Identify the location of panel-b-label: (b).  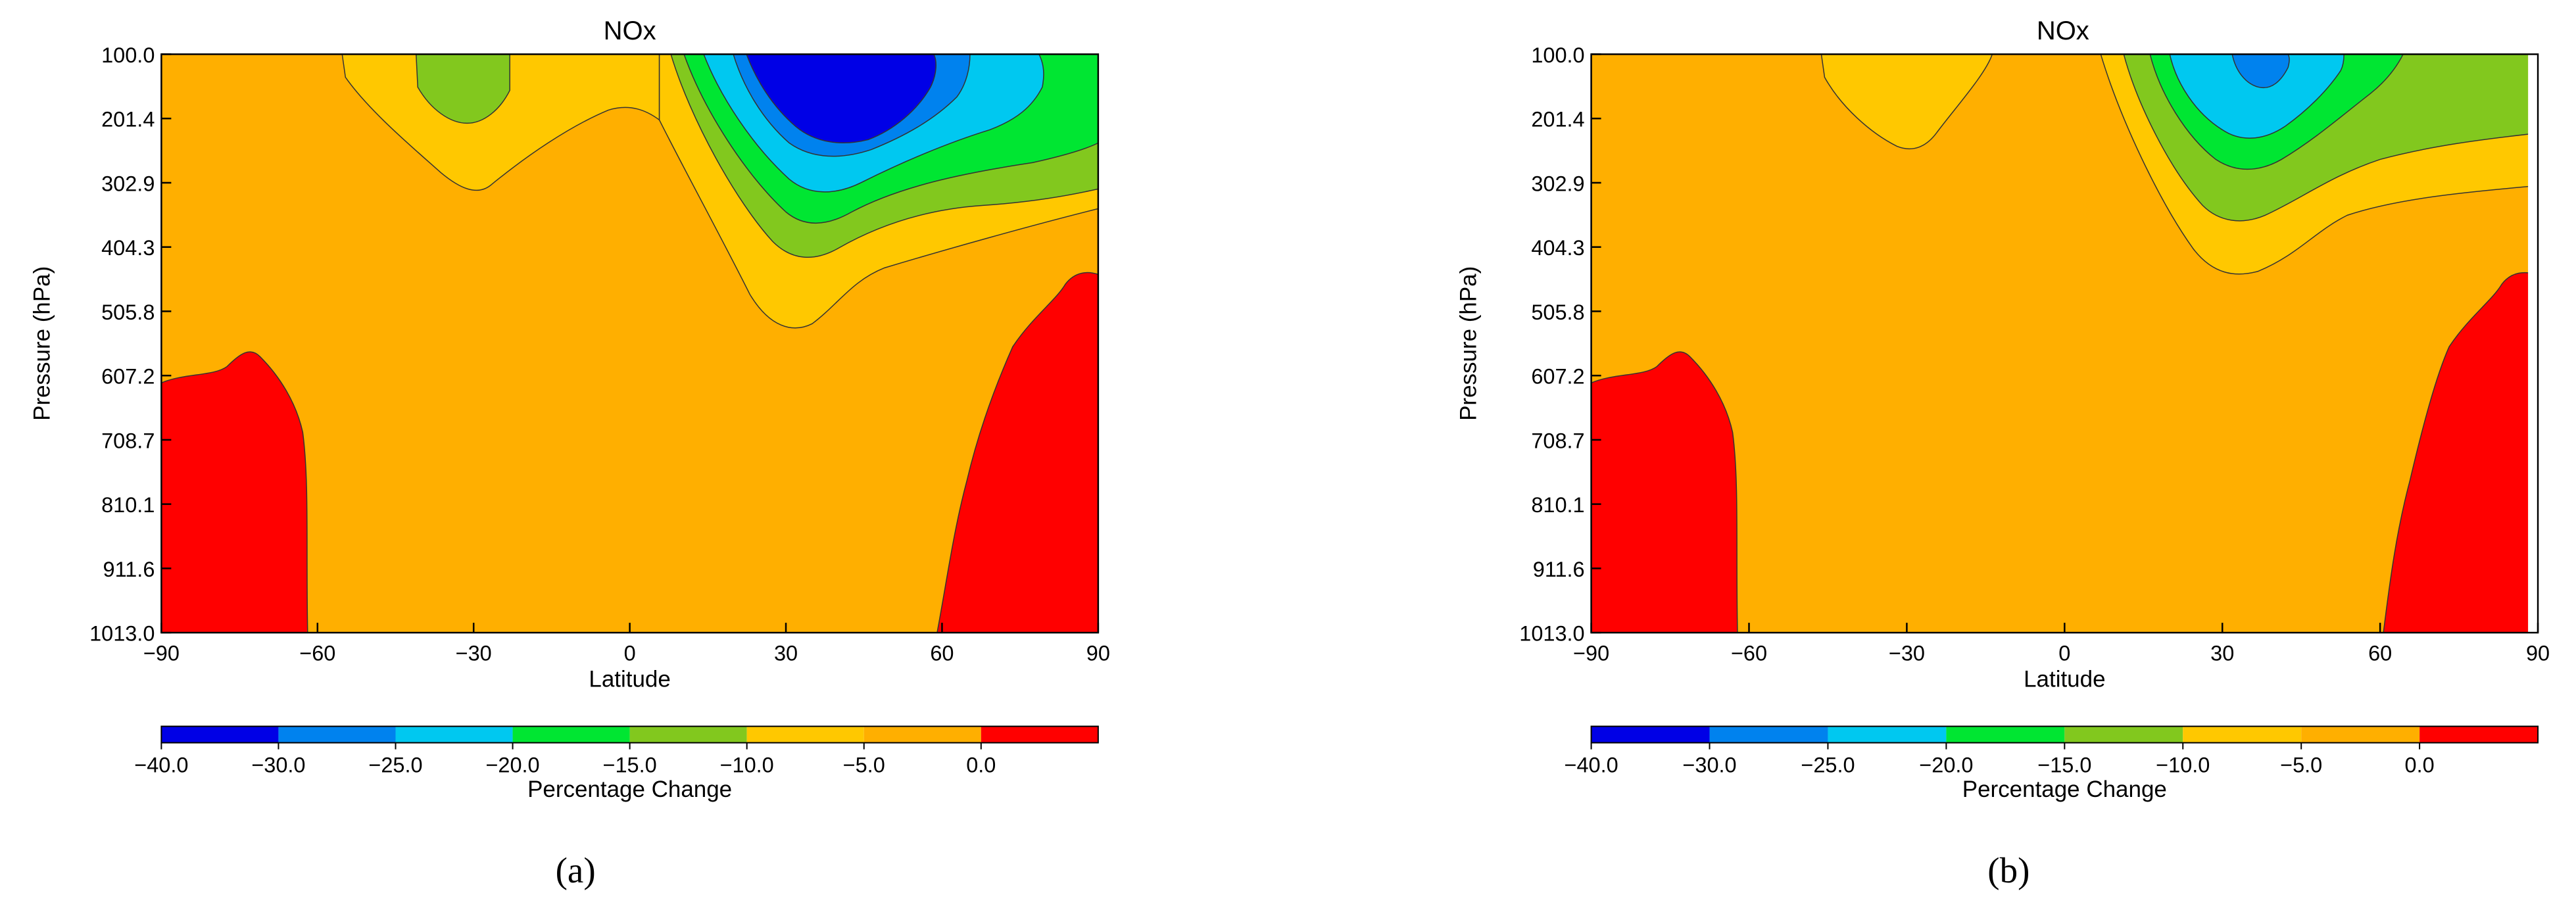
(2008, 870).